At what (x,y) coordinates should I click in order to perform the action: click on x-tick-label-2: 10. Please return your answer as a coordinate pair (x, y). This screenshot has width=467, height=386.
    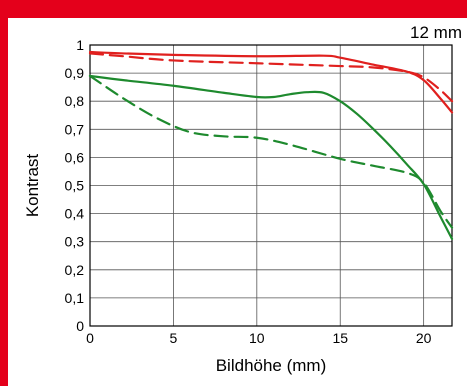
    Looking at the image, I should click on (257, 338).